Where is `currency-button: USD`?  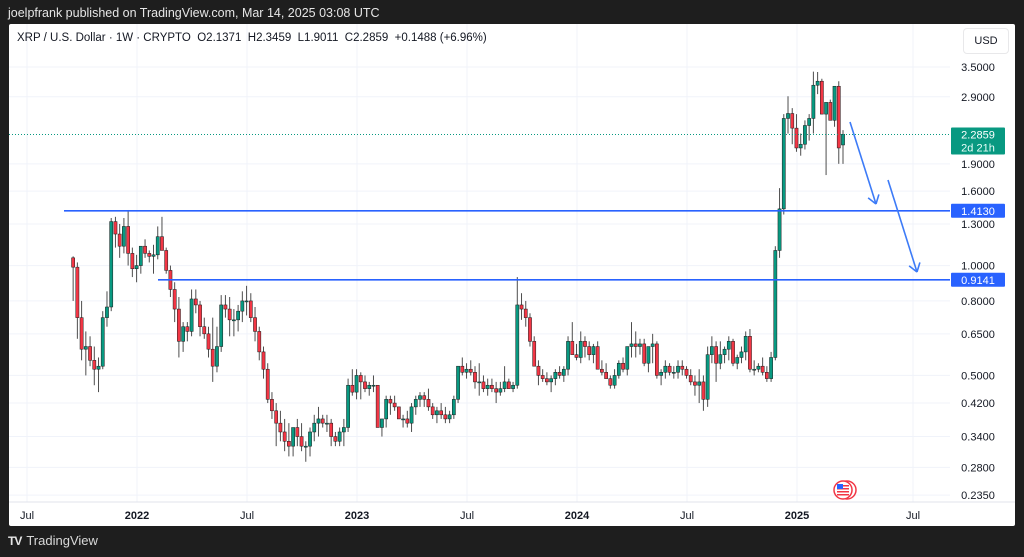 currency-button: USD is located at coordinates (986, 41).